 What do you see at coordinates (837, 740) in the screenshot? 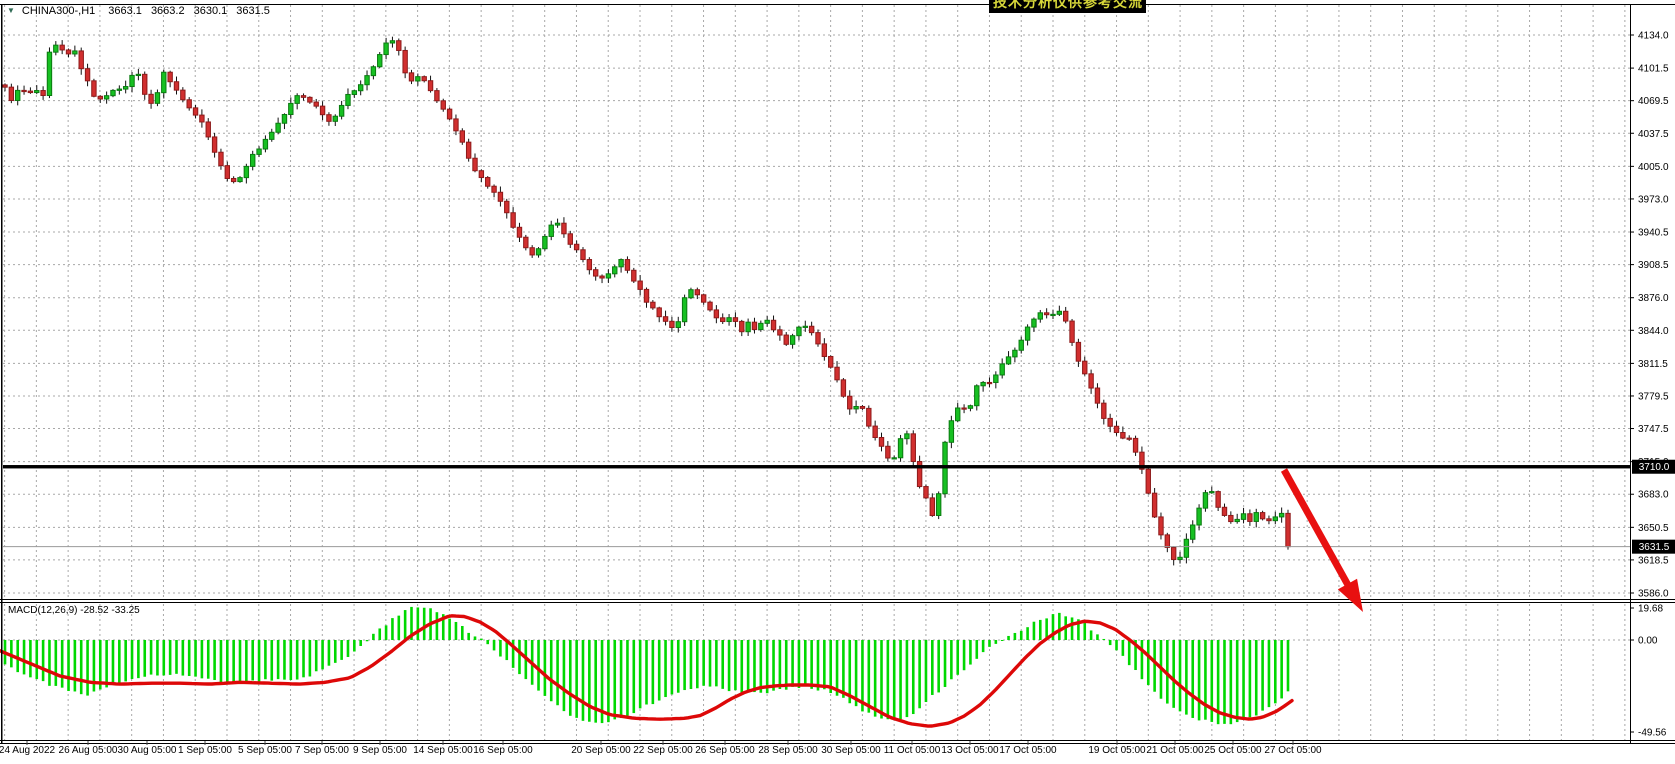
I see `axis-separator-line` at bounding box center [837, 740].